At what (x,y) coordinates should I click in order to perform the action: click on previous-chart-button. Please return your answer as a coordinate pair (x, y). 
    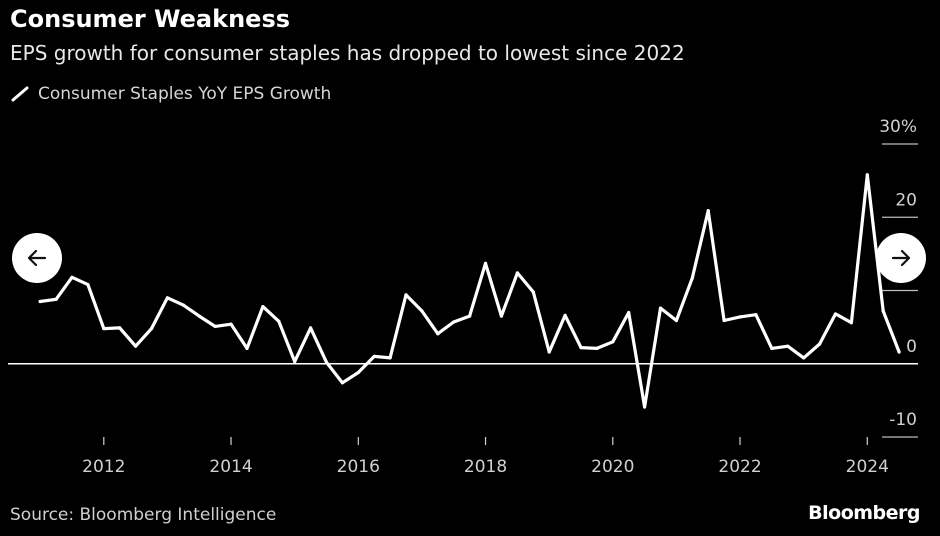
    Looking at the image, I should click on (37, 258).